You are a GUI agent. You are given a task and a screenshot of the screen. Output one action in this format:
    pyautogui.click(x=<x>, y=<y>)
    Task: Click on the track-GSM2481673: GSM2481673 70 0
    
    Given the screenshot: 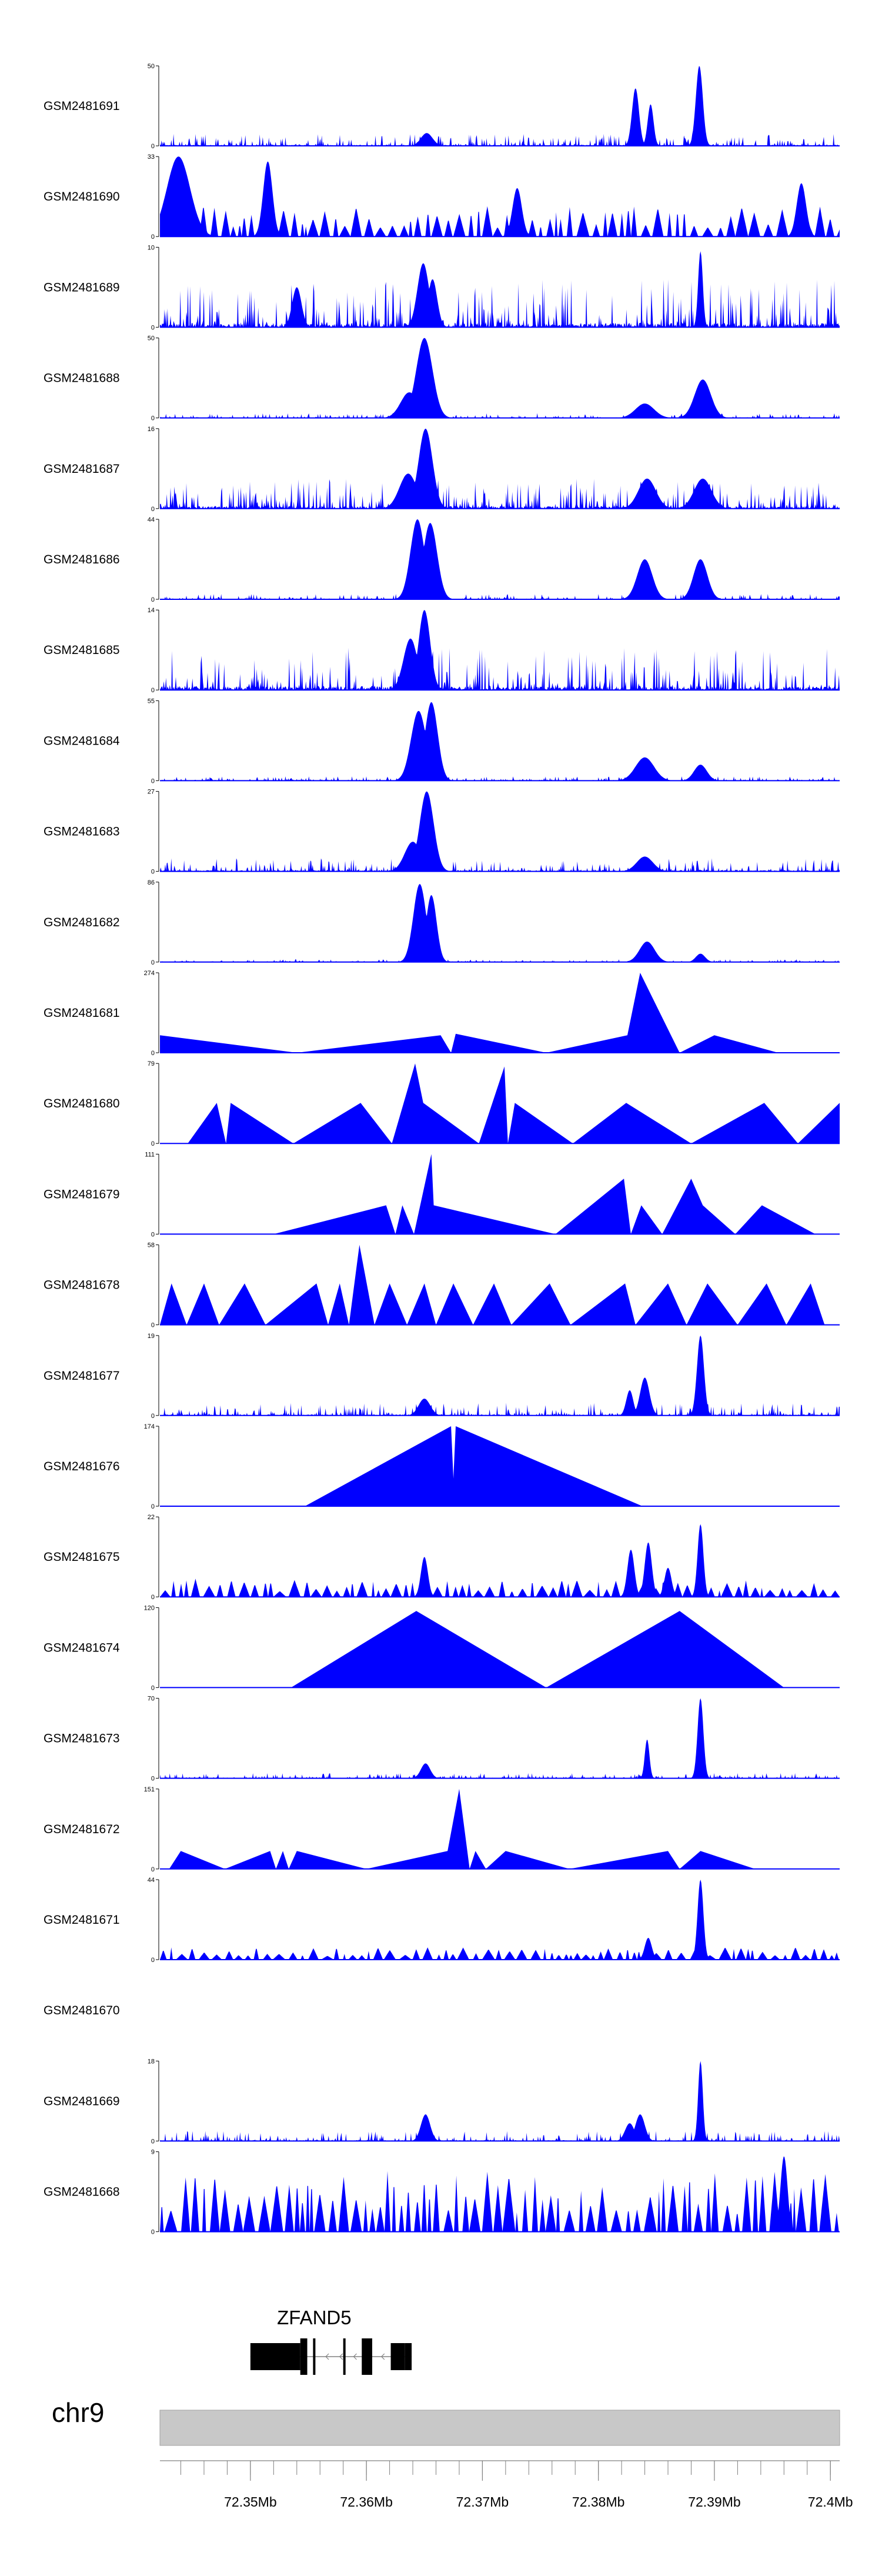 What is the action you would take?
    pyautogui.click(x=442, y=1739)
    